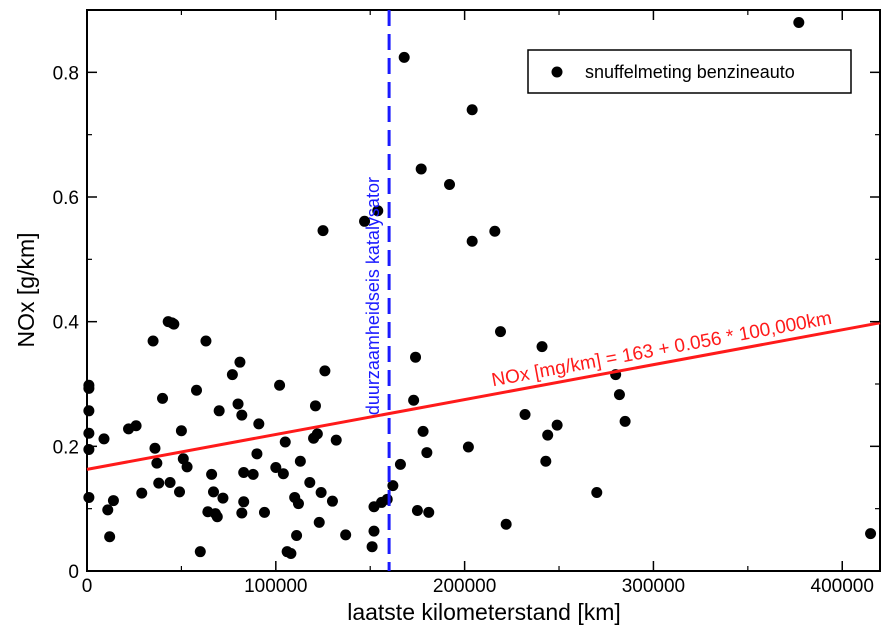 The height and width of the screenshot is (631, 892). Describe the element at coordinates (842, 586) in the screenshot. I see `x-tick-label: 400000` at that location.